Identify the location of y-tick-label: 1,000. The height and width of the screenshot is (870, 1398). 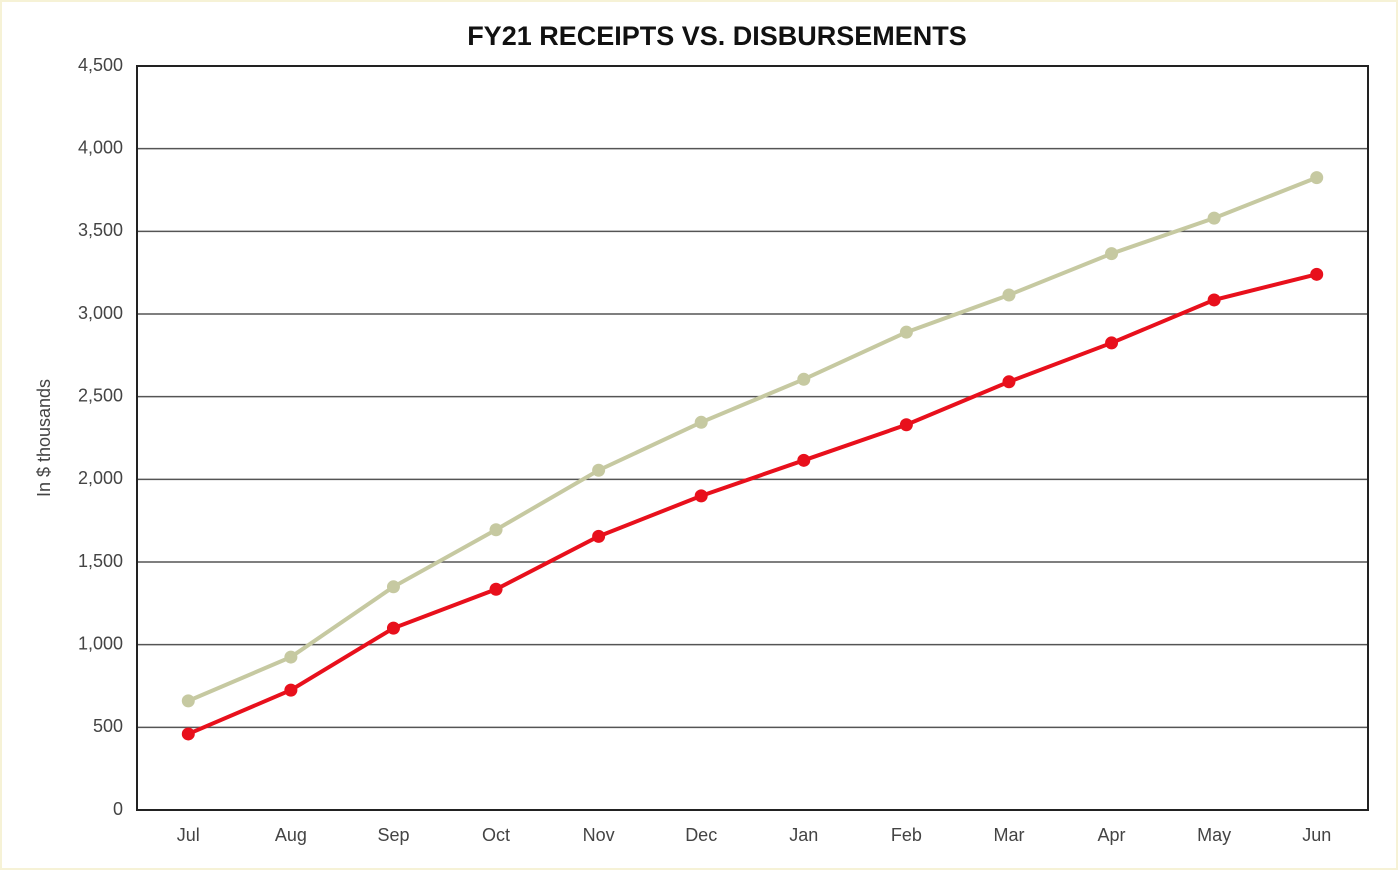
(100, 643).